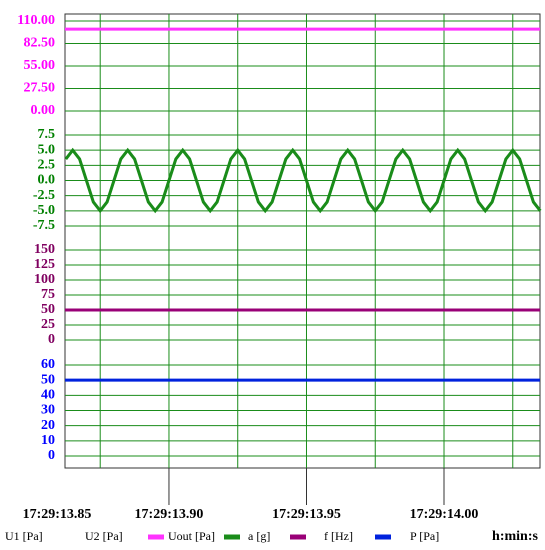 This screenshot has height=550, width=545. I want to click on y-tick-label: 100, so click(44, 279).